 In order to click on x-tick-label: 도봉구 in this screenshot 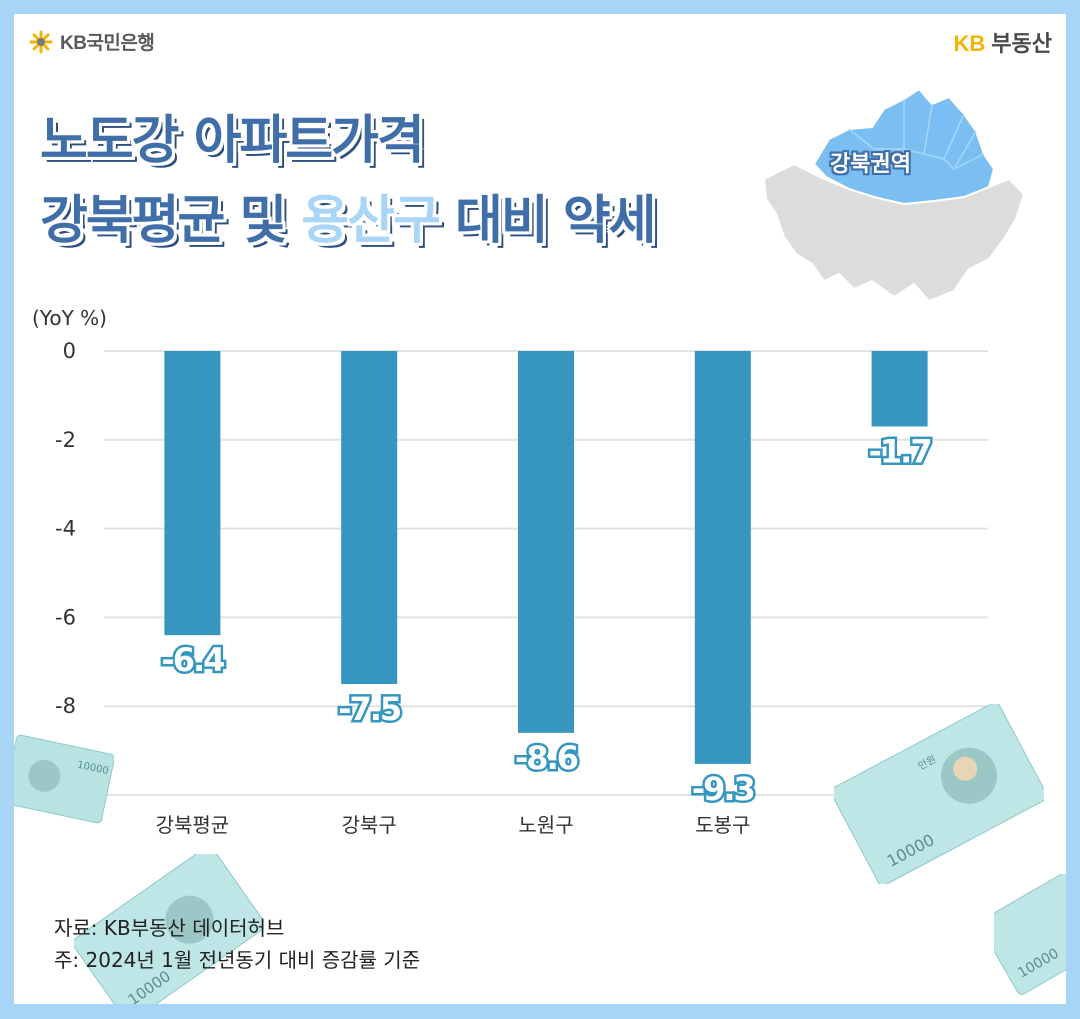, I will do `click(722, 825)`.